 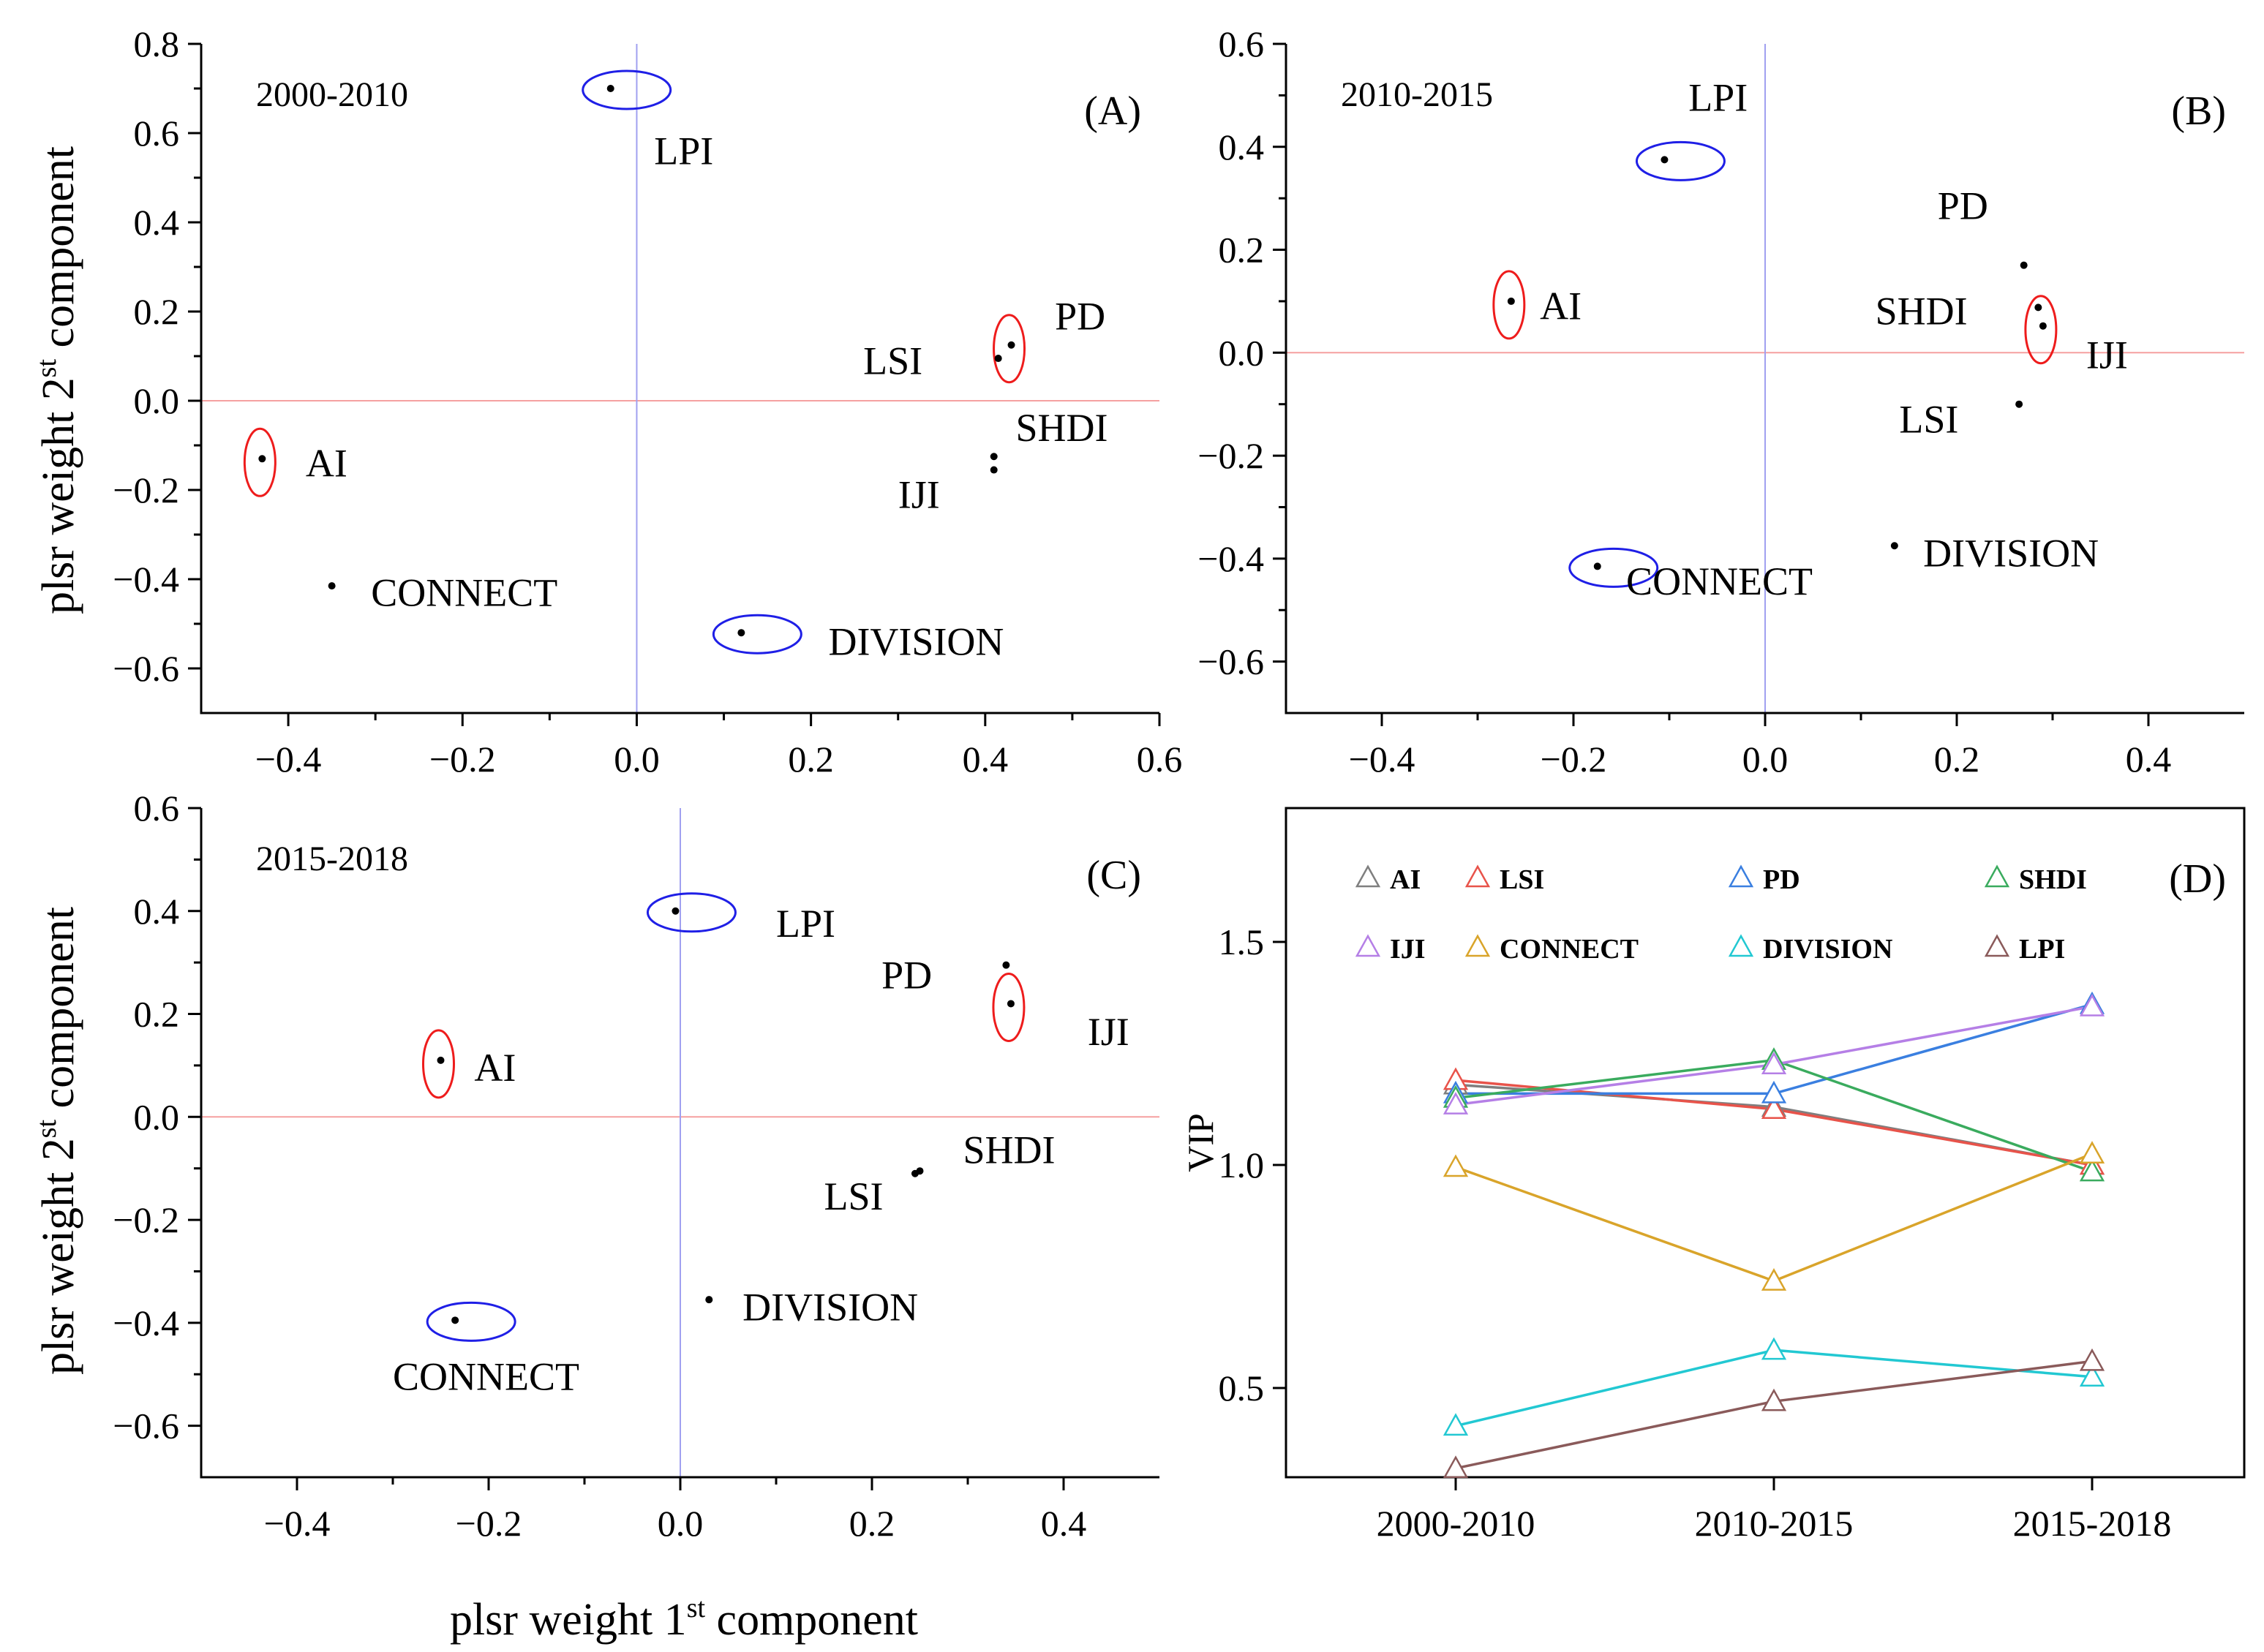 What do you see at coordinates (1405, 880) in the screenshot?
I see `legend-label: AI` at bounding box center [1405, 880].